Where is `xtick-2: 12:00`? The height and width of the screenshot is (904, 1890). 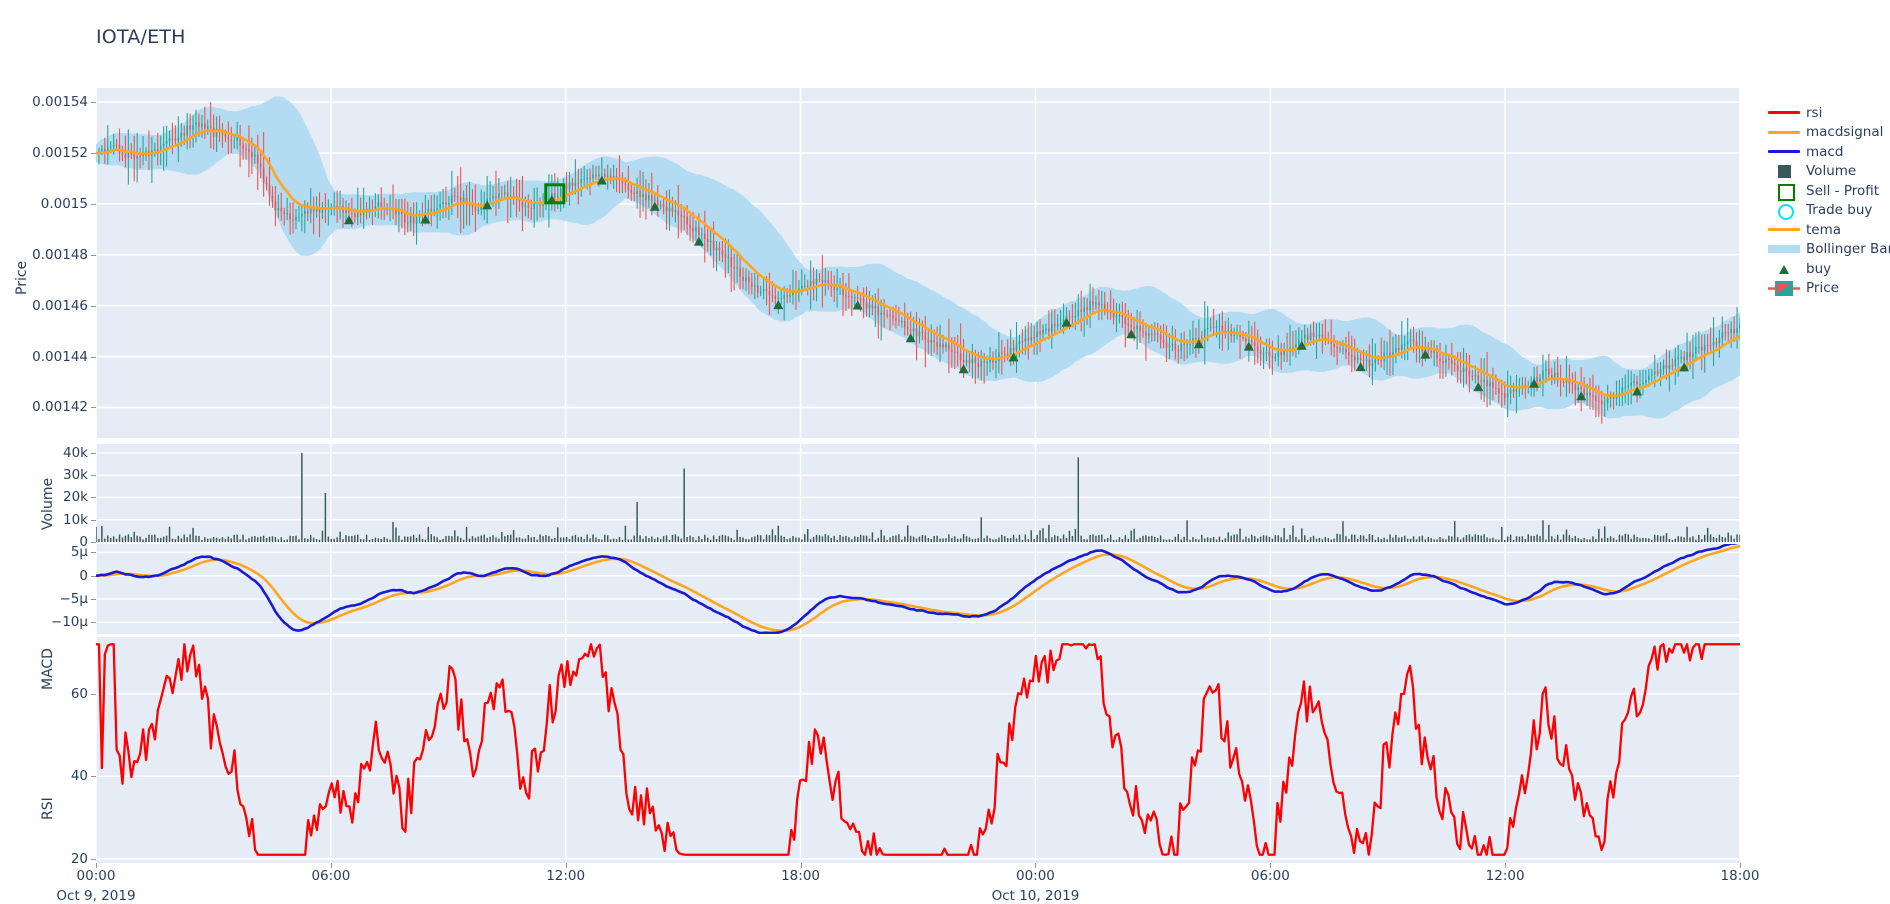 xtick-2: 12:00 is located at coordinates (566, 876).